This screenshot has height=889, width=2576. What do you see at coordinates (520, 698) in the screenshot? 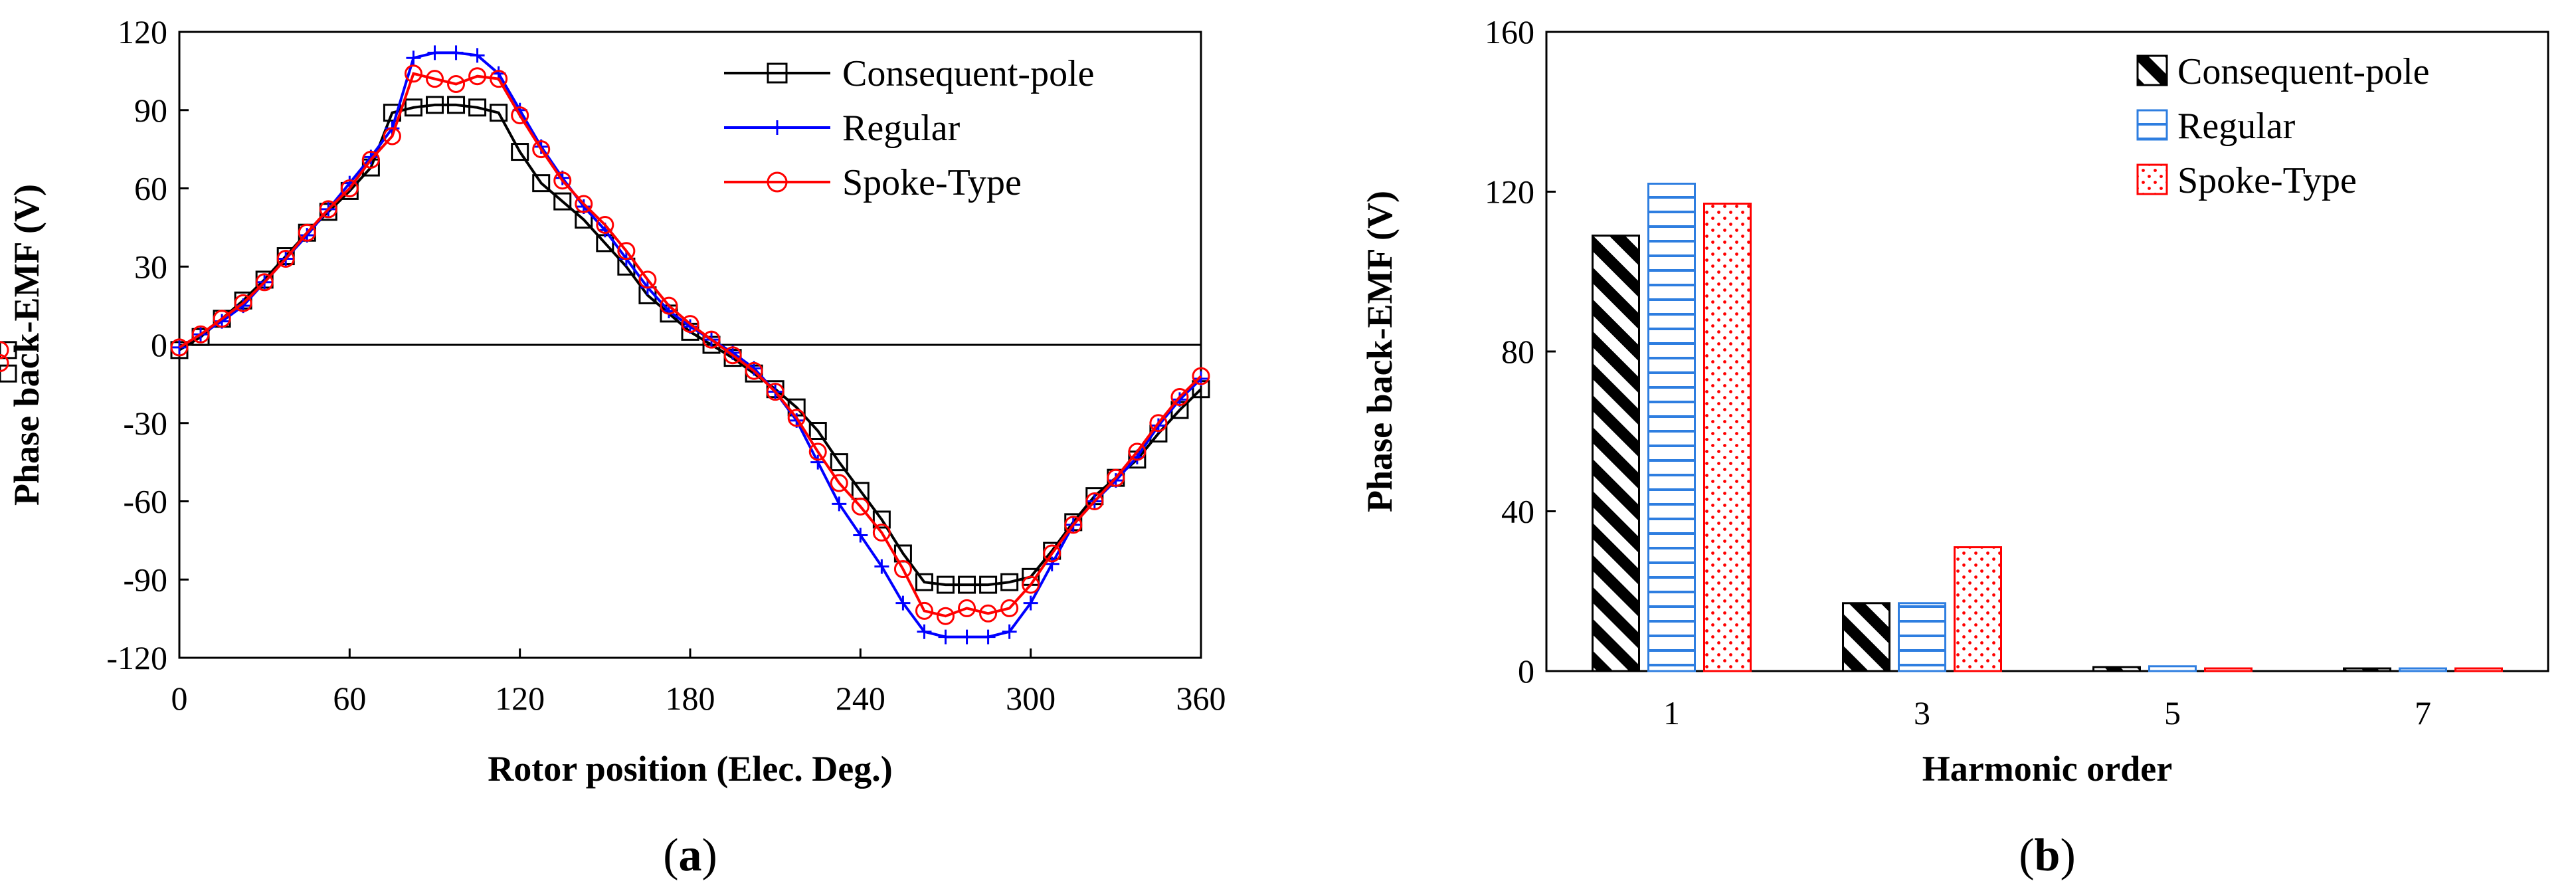
I see `x-tick-label: 120` at bounding box center [520, 698].